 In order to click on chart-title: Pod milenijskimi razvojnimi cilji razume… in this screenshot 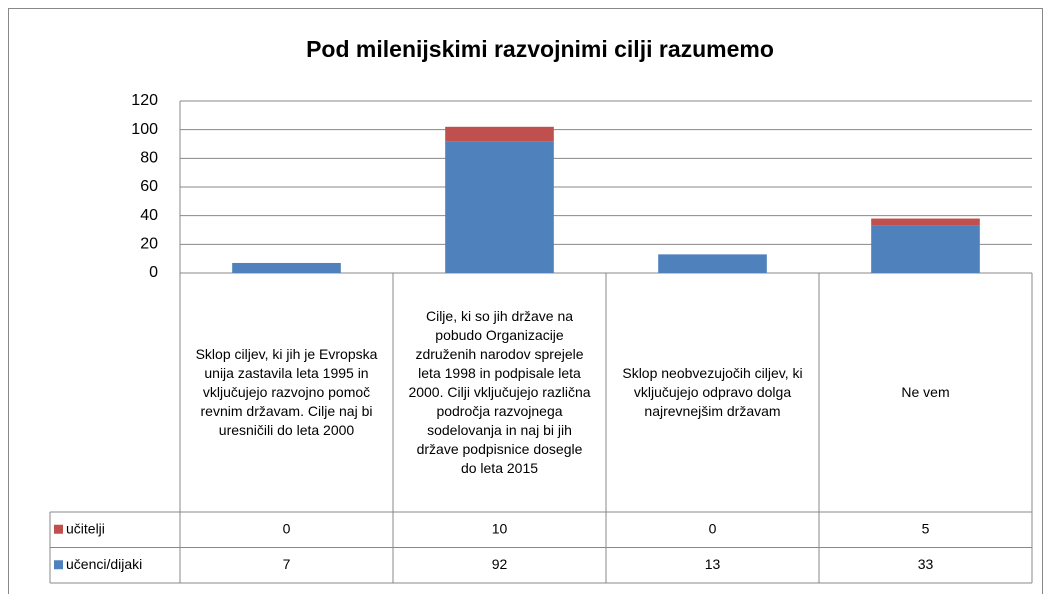, I will do `click(540, 49)`.